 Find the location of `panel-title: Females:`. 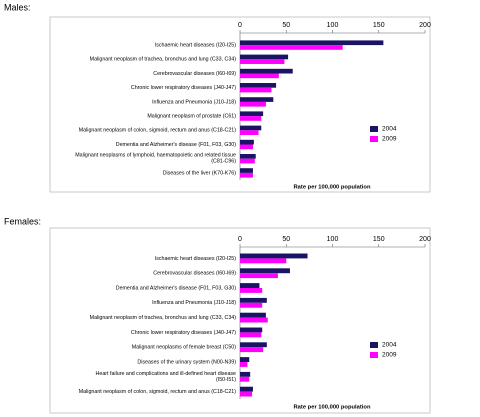

panel-title: Females: is located at coordinates (22, 221).